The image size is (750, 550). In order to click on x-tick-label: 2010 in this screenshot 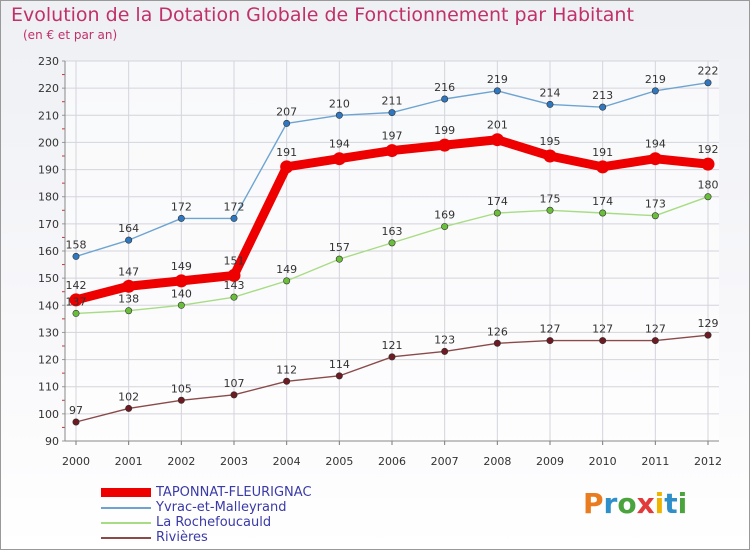, I will do `click(603, 461)`.